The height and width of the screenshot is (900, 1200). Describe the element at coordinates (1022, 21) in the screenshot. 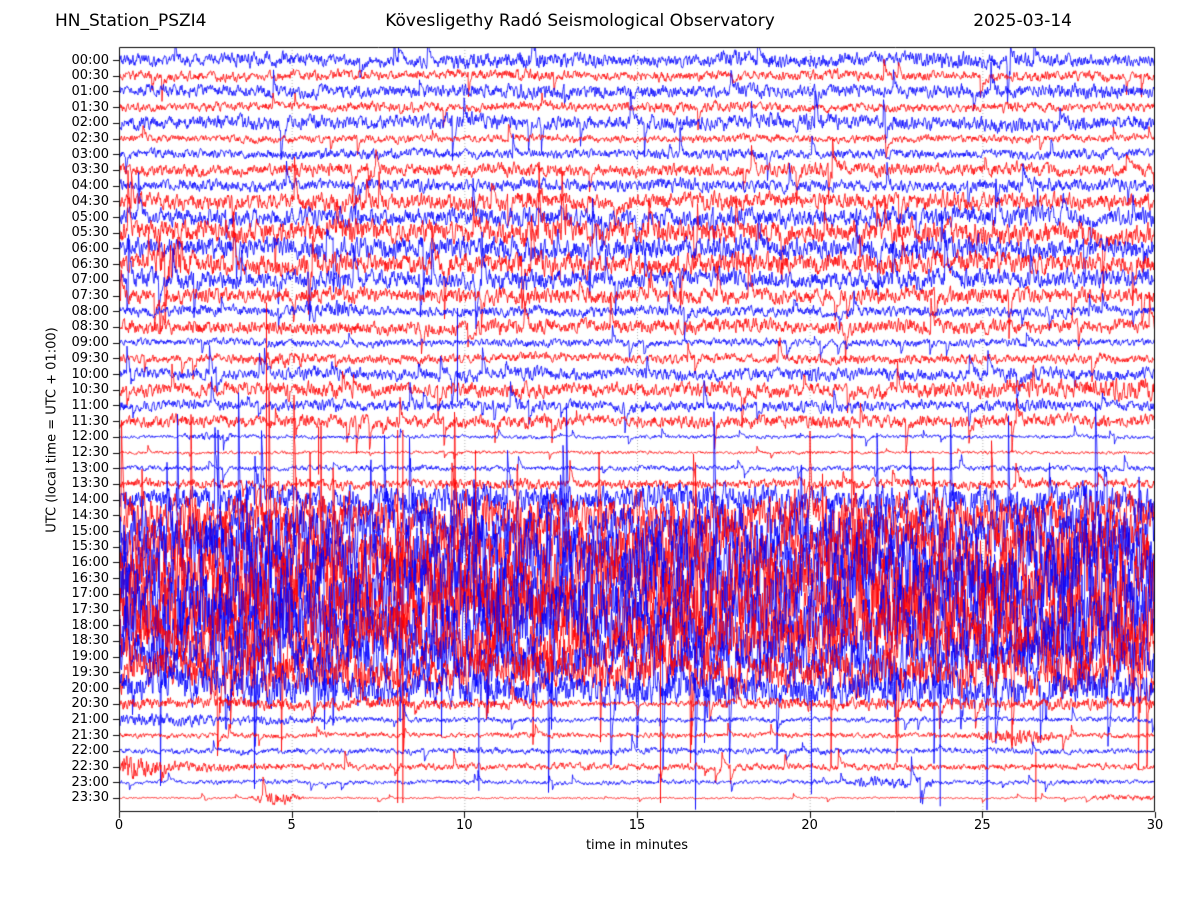

I see `title-date: 2025-03-14` at that location.